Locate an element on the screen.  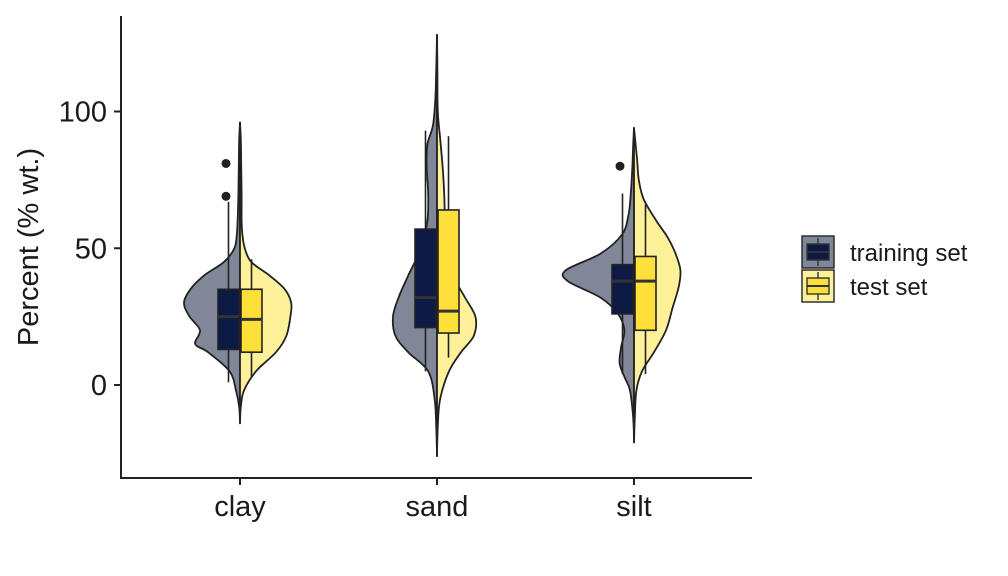
x-tick-label-clay: clay is located at coordinates (240, 507).